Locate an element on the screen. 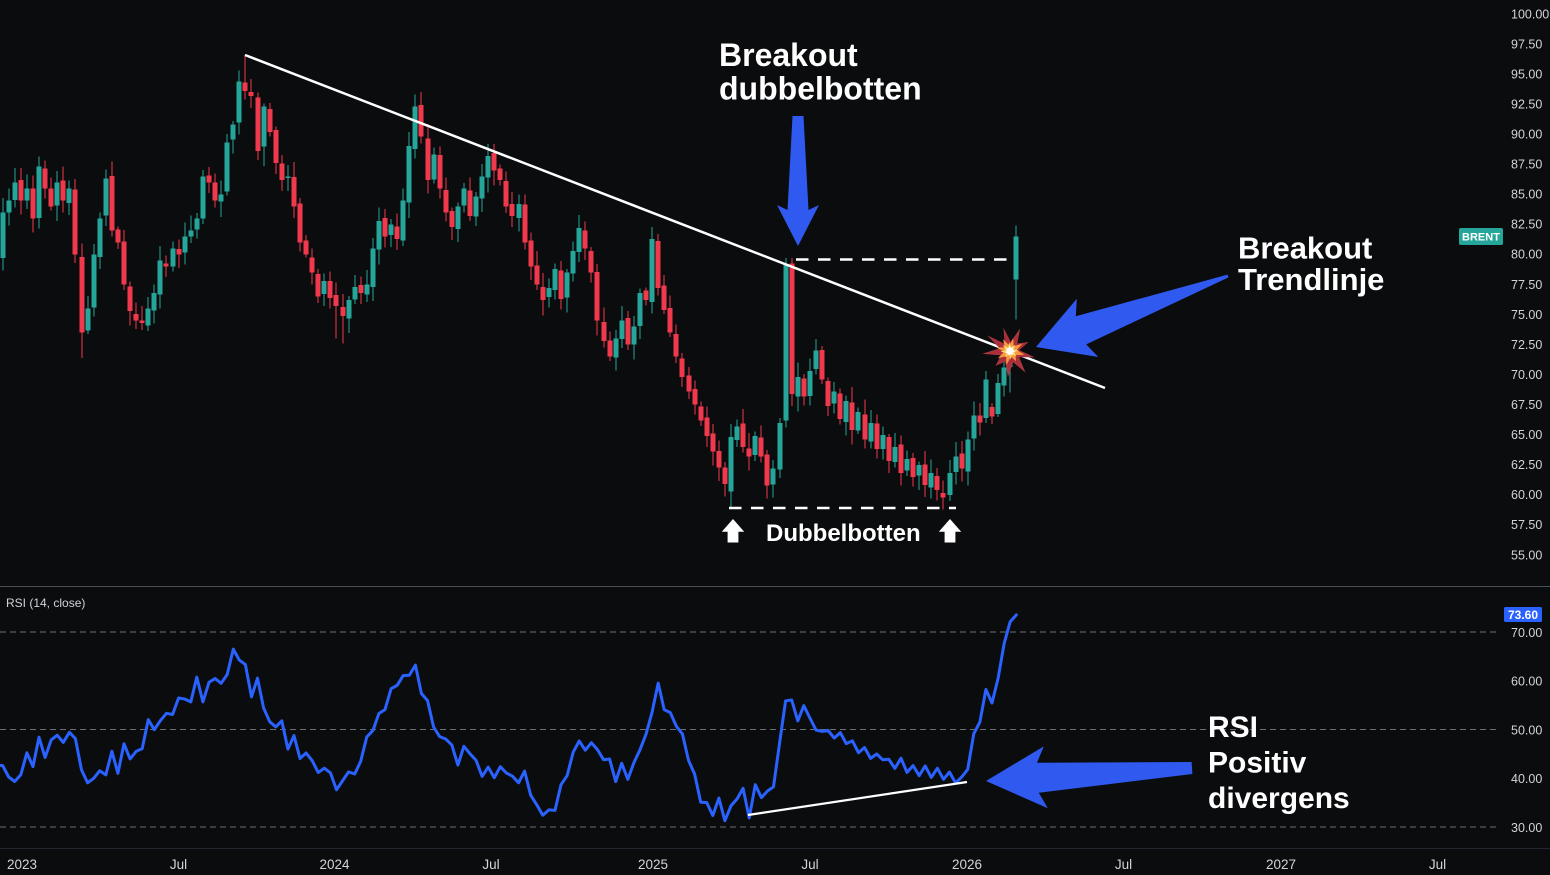  svg-text: 73.60 is located at coordinates (1523, 615).